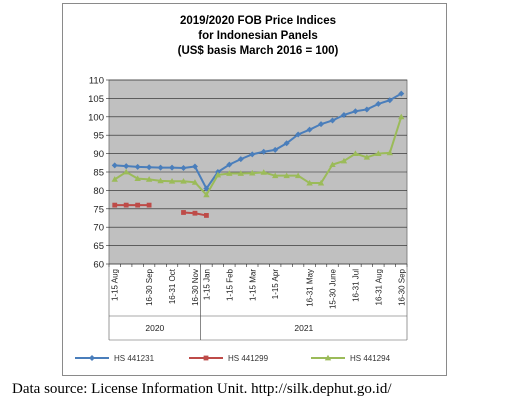 The width and height of the screenshot is (513, 409). What do you see at coordinates (98, 136) in the screenshot?
I see `y-tick-label: 95` at bounding box center [98, 136].